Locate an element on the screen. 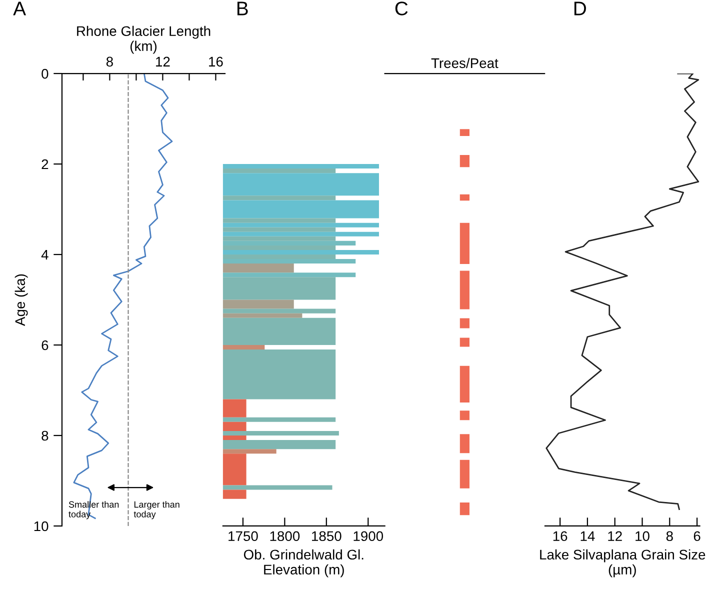 This screenshot has height=591, width=710. x-tick-label: 10 is located at coordinates (643, 536).